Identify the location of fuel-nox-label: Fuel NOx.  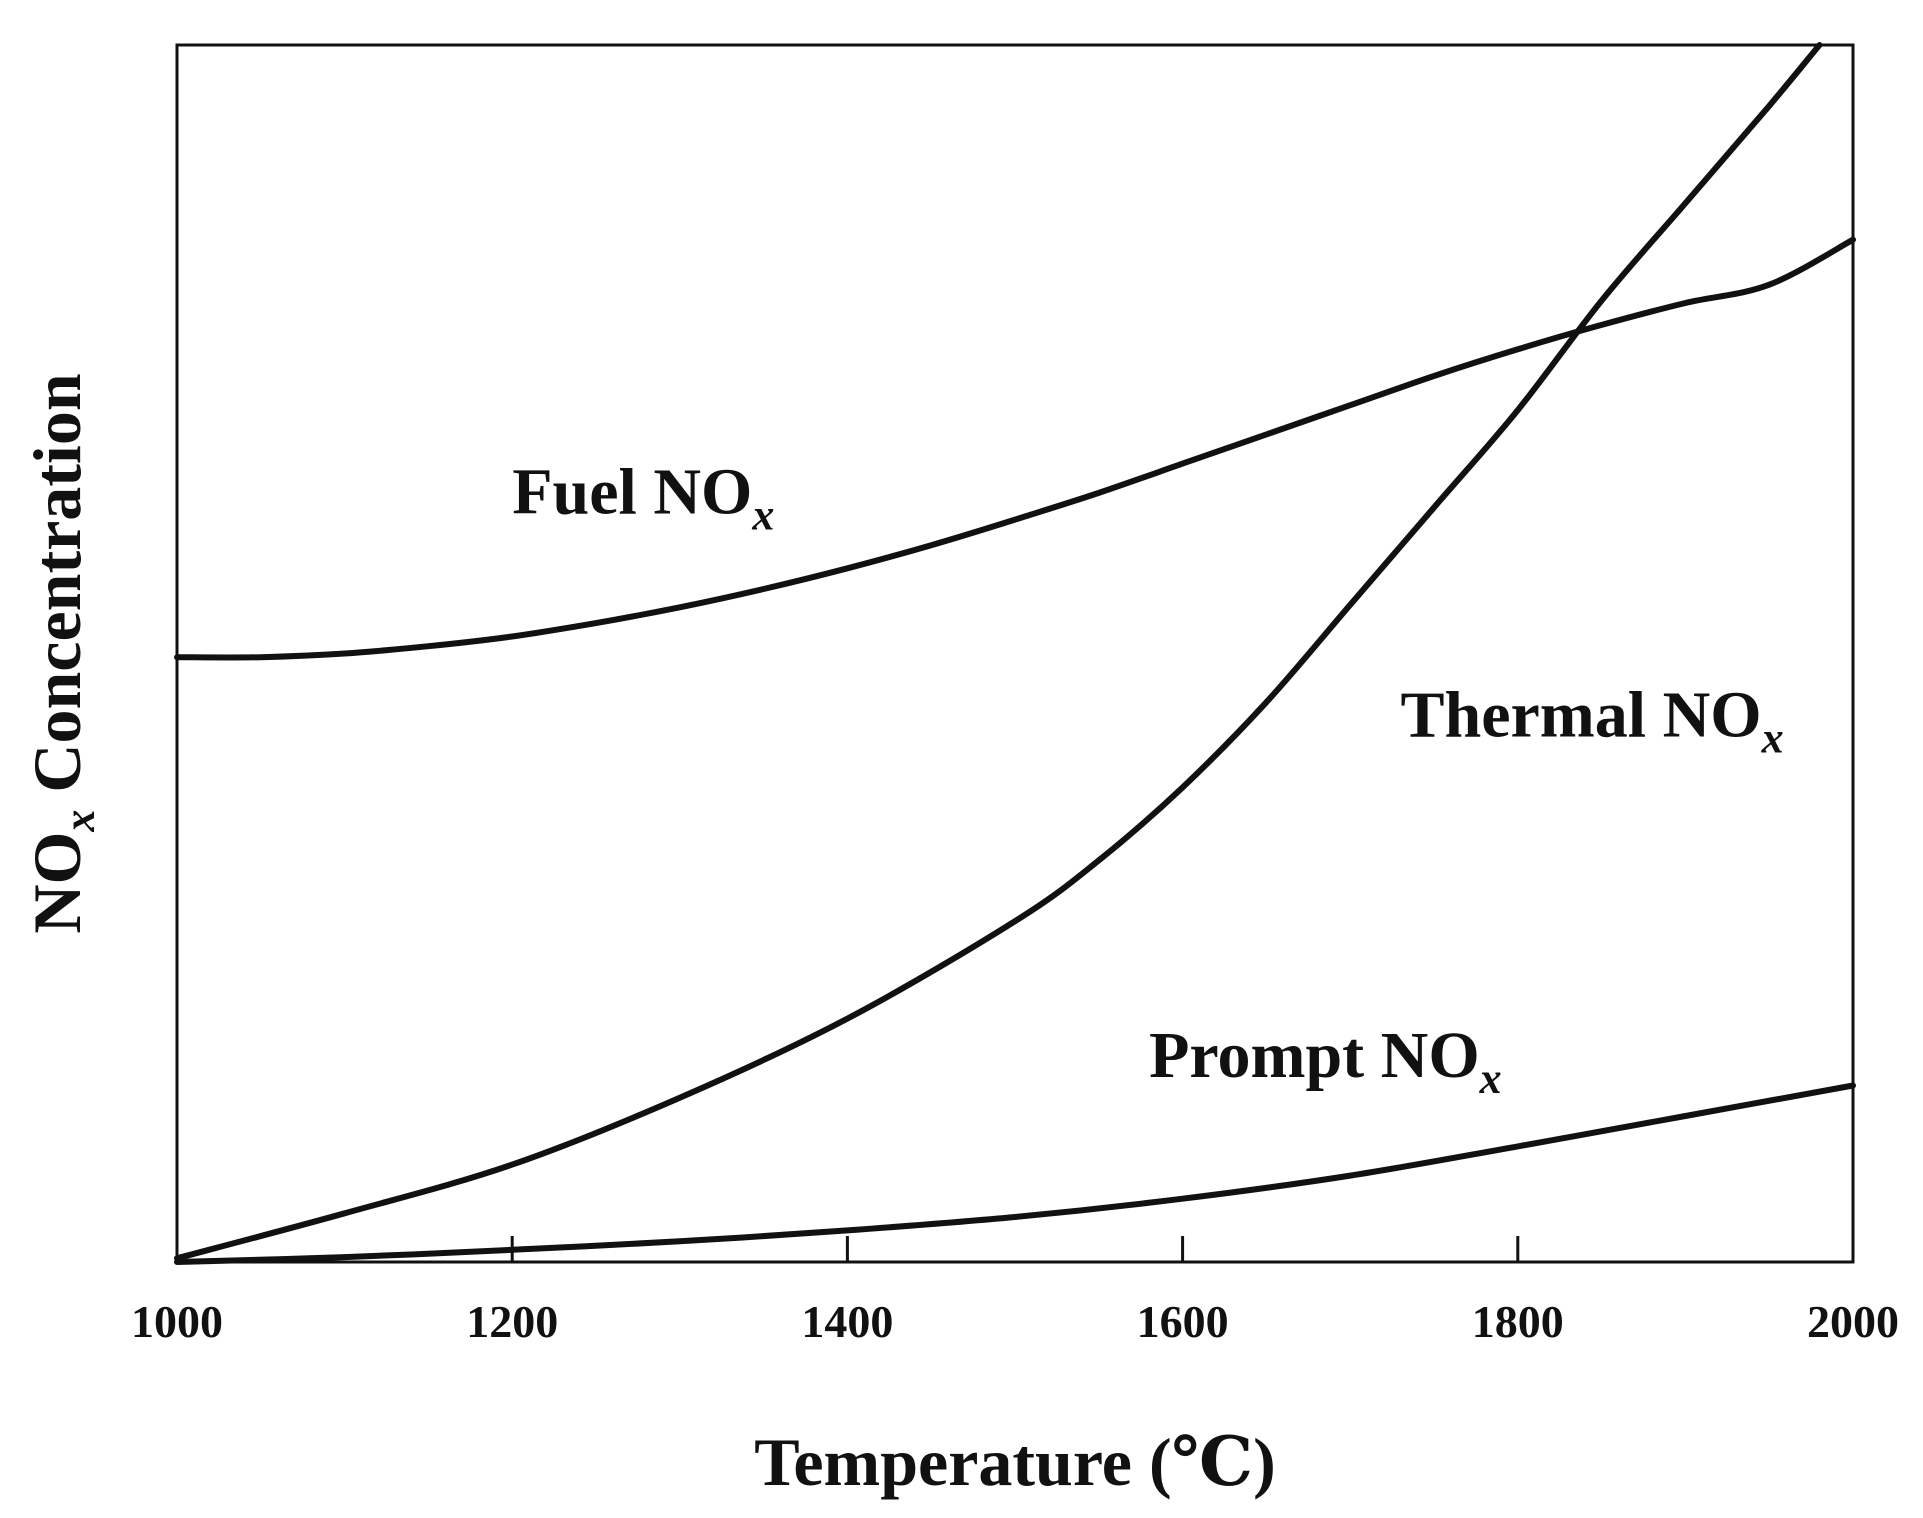
(643, 498).